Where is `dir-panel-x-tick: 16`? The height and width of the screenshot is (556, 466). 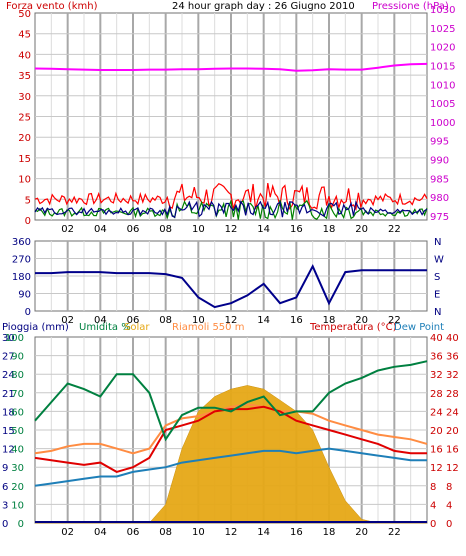
dir-panel-x-tick: 16 is located at coordinates (296, 320).